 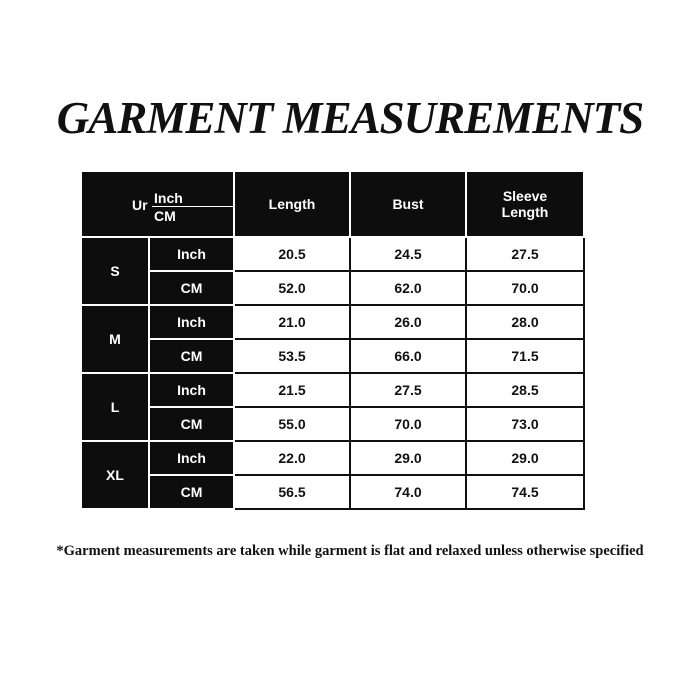 I want to click on table-row: CM 53.5 66.0 71.5, so click(x=333, y=356).